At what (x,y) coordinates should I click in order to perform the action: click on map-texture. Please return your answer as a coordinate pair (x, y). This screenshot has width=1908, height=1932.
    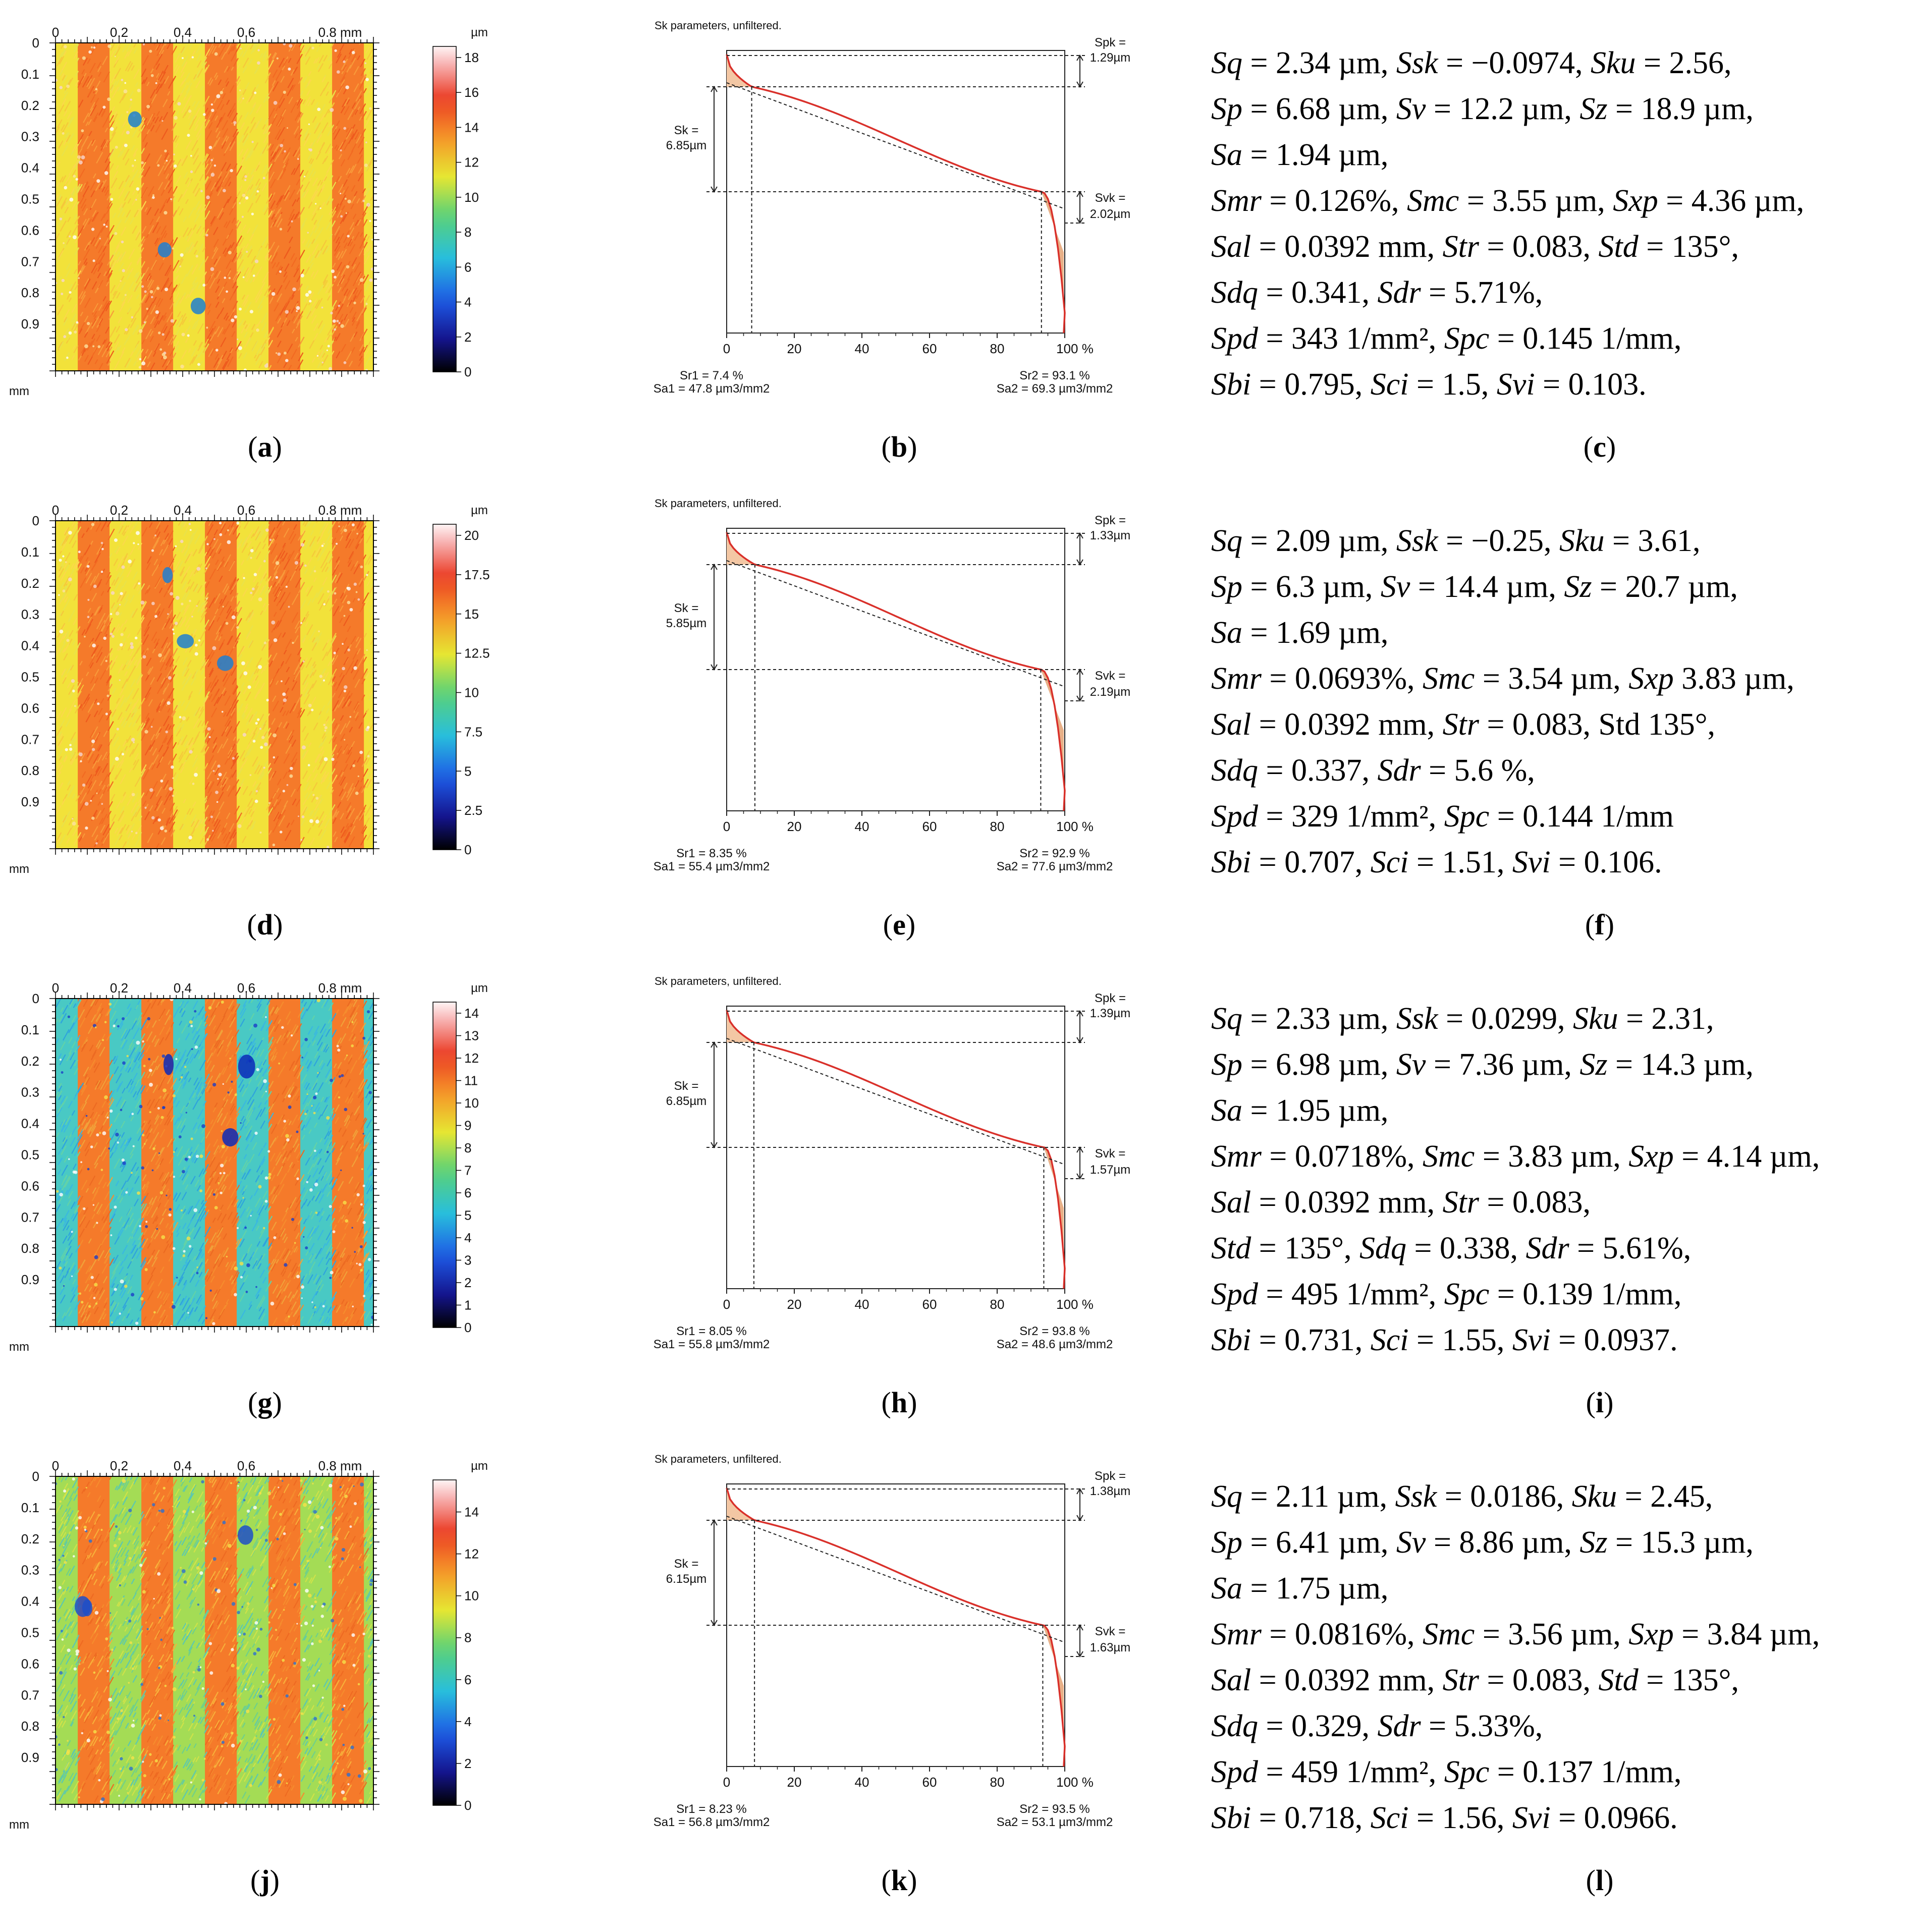
    Looking at the image, I should click on (221, 1158).